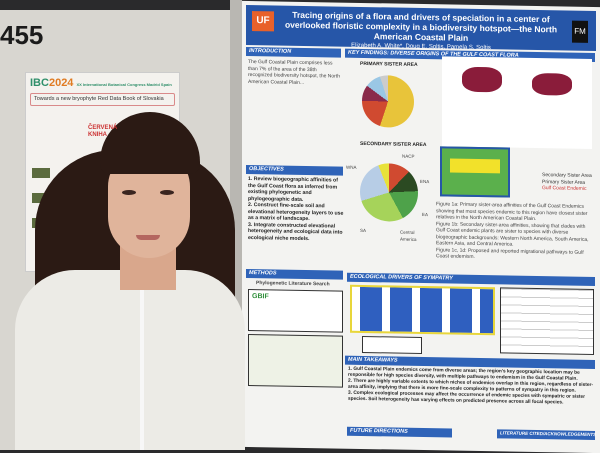 This screenshot has height=453, width=600. I want to click on box-plot, so click(392, 345).